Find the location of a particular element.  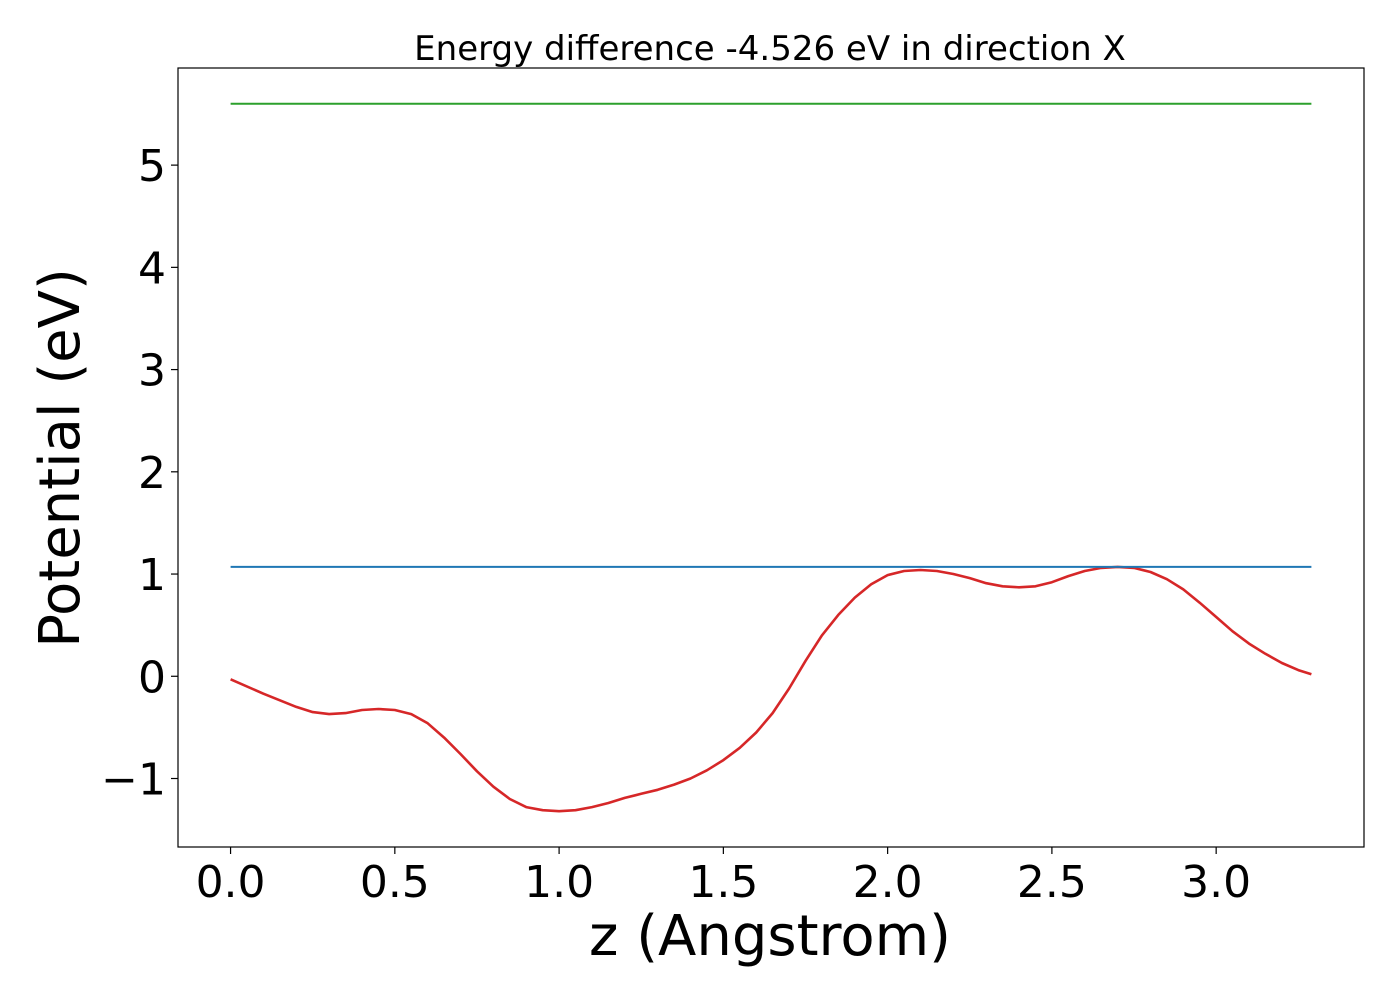

x-axis-label: z (Angstrom) is located at coordinates (770, 936).